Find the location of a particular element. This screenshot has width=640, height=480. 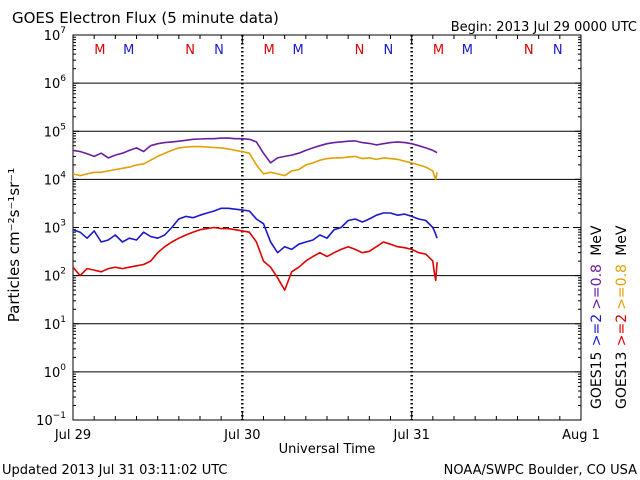

chart-title: GOES Electron Flux (5 minute data) is located at coordinates (145, 18).